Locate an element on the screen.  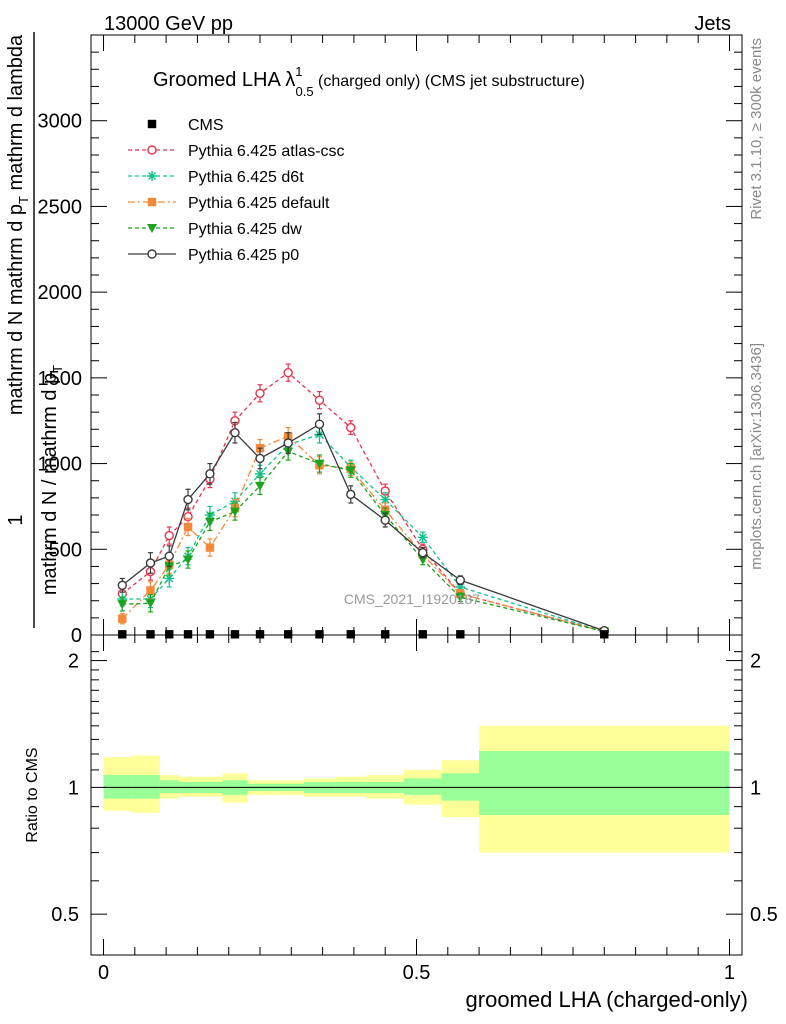
legend-label-cms: CMS is located at coordinates (206, 125).